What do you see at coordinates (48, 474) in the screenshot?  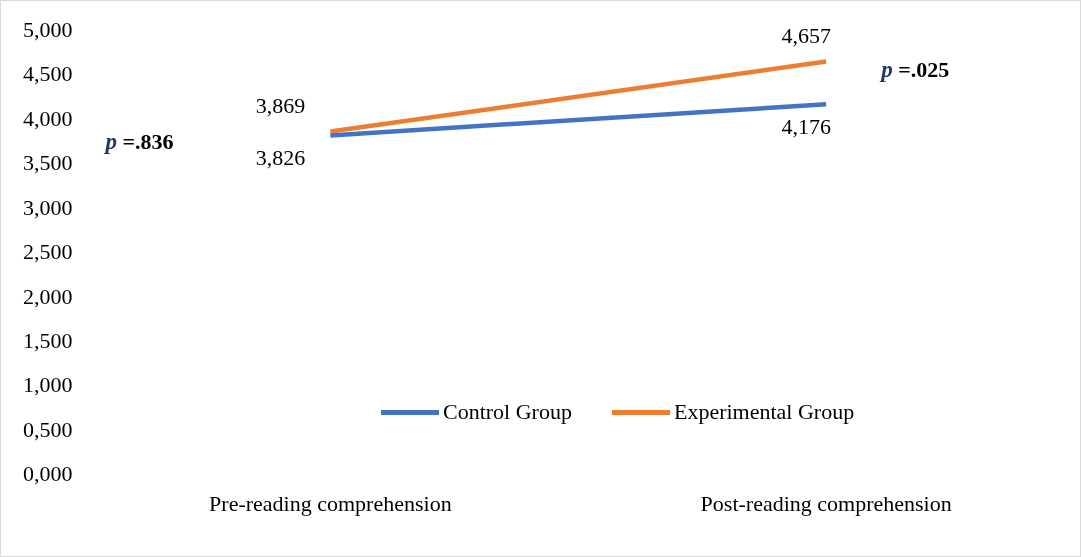 I see `y-tick-label: 0,000` at bounding box center [48, 474].